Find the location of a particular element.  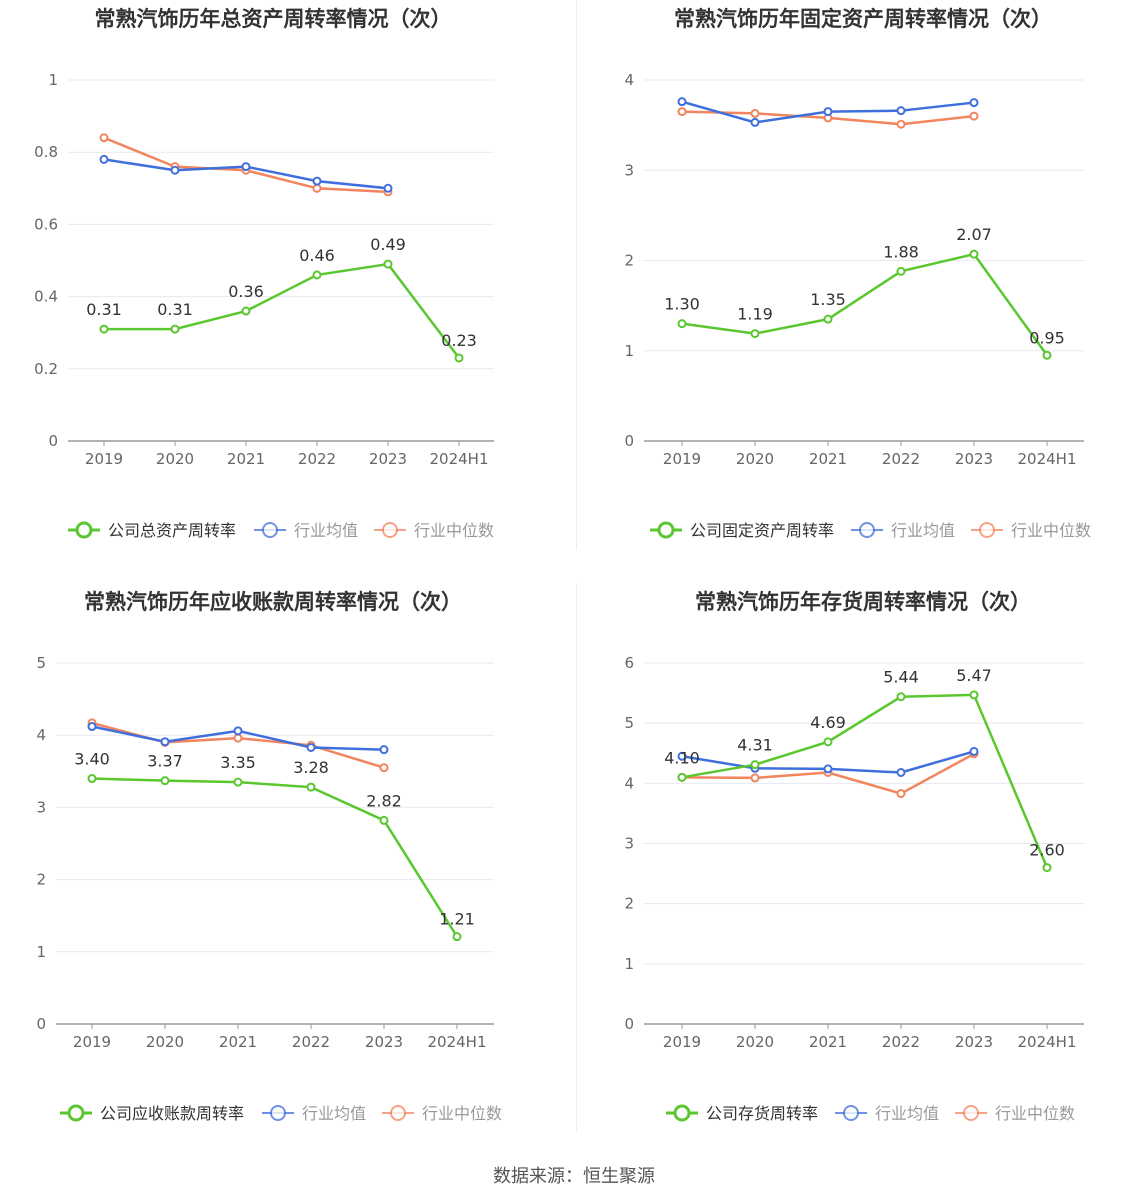

legend-item-company: 公司存货周转率 is located at coordinates (742, 1113).